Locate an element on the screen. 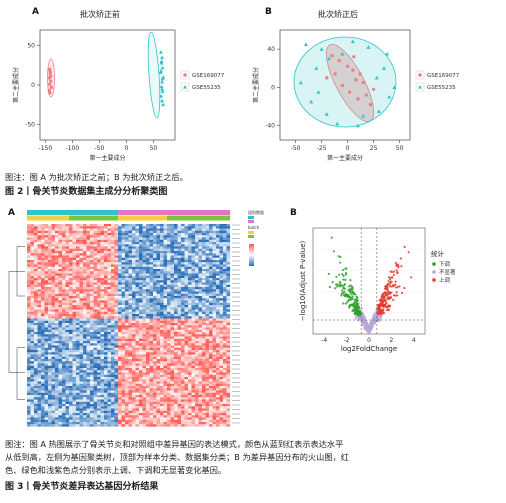 Image resolution: width=506 pixels, height=503 pixels. x-tick-label: 25 is located at coordinates (374, 148).